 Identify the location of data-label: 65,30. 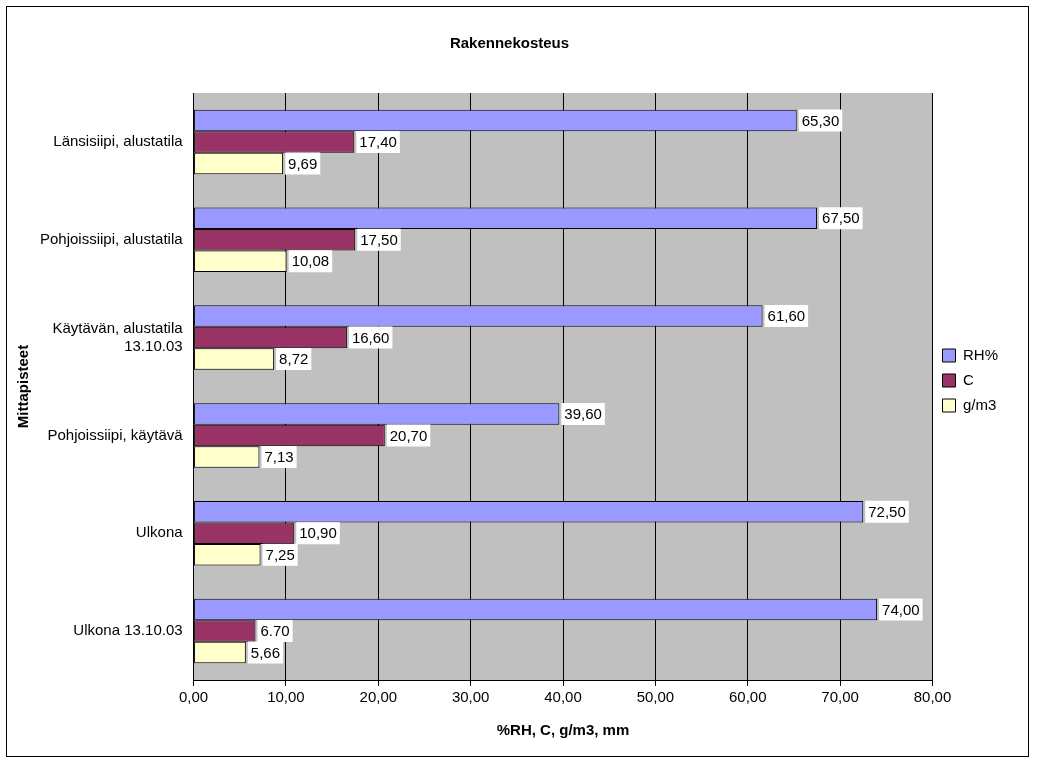
(820, 120).